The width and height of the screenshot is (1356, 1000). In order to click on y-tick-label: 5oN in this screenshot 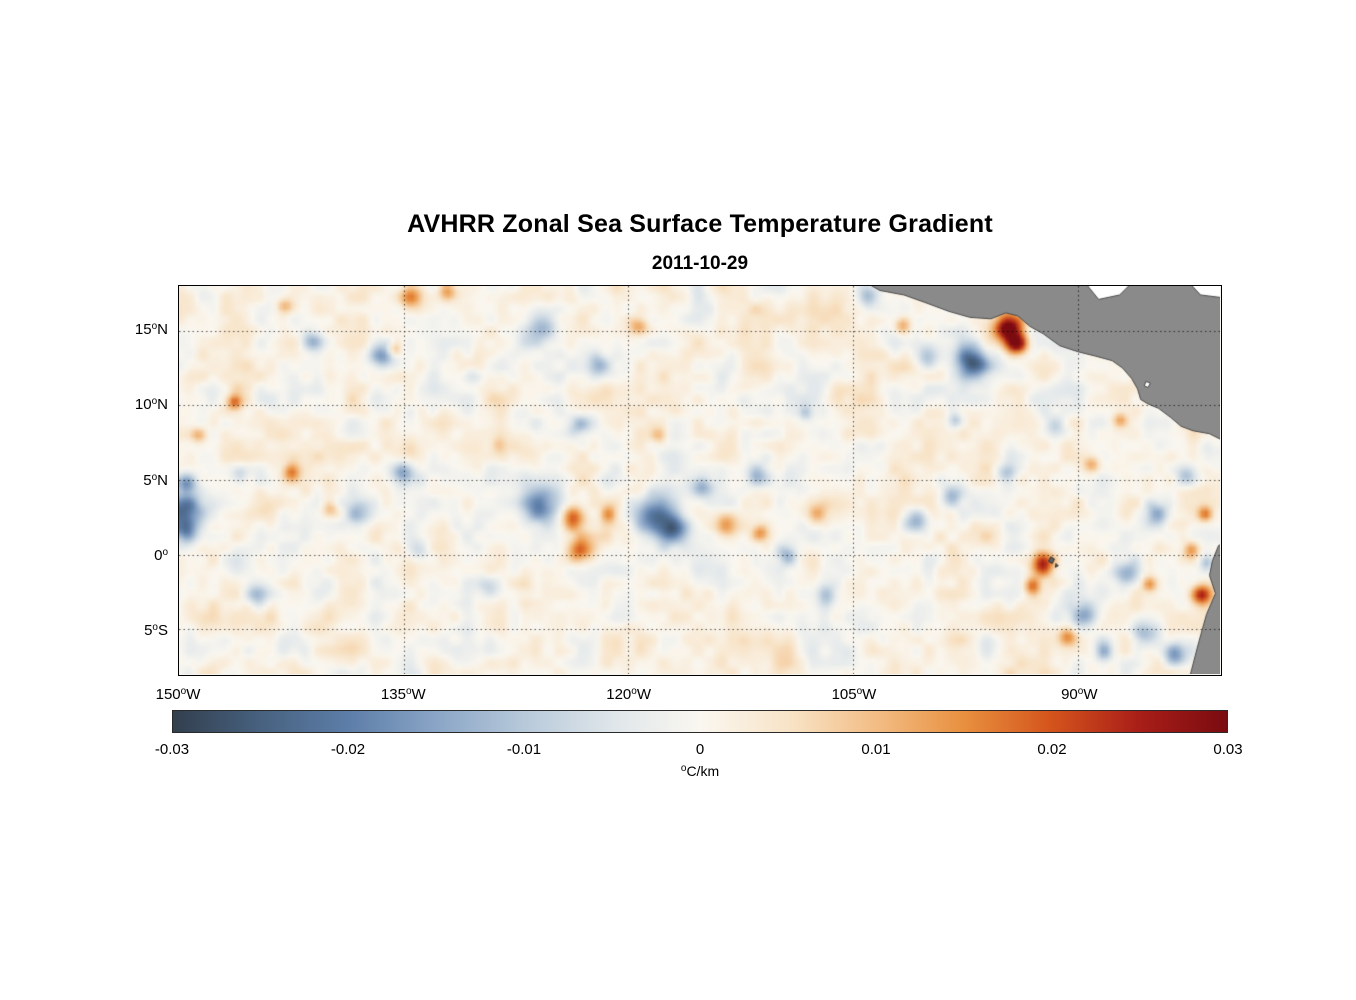, I will do `click(155, 480)`.